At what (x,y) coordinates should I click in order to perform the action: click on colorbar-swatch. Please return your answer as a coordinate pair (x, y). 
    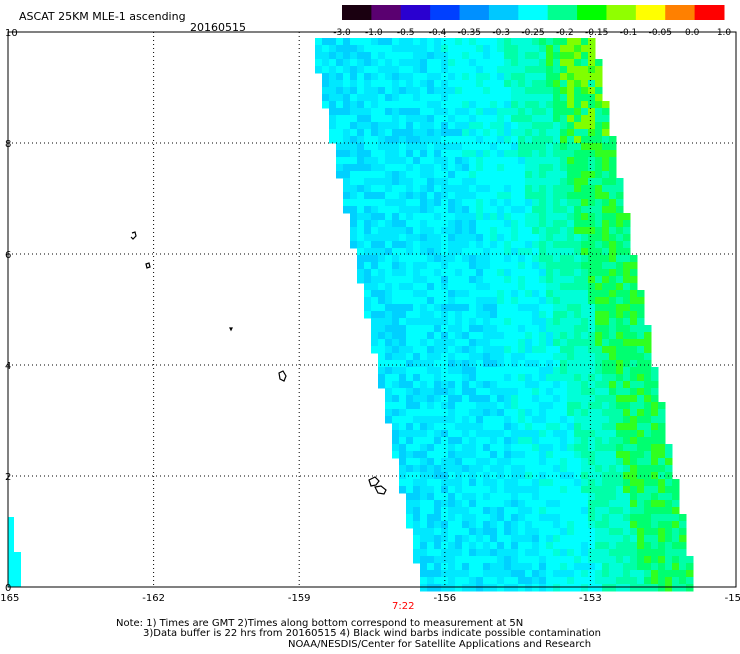
    Looking at the image, I should click on (445, 12).